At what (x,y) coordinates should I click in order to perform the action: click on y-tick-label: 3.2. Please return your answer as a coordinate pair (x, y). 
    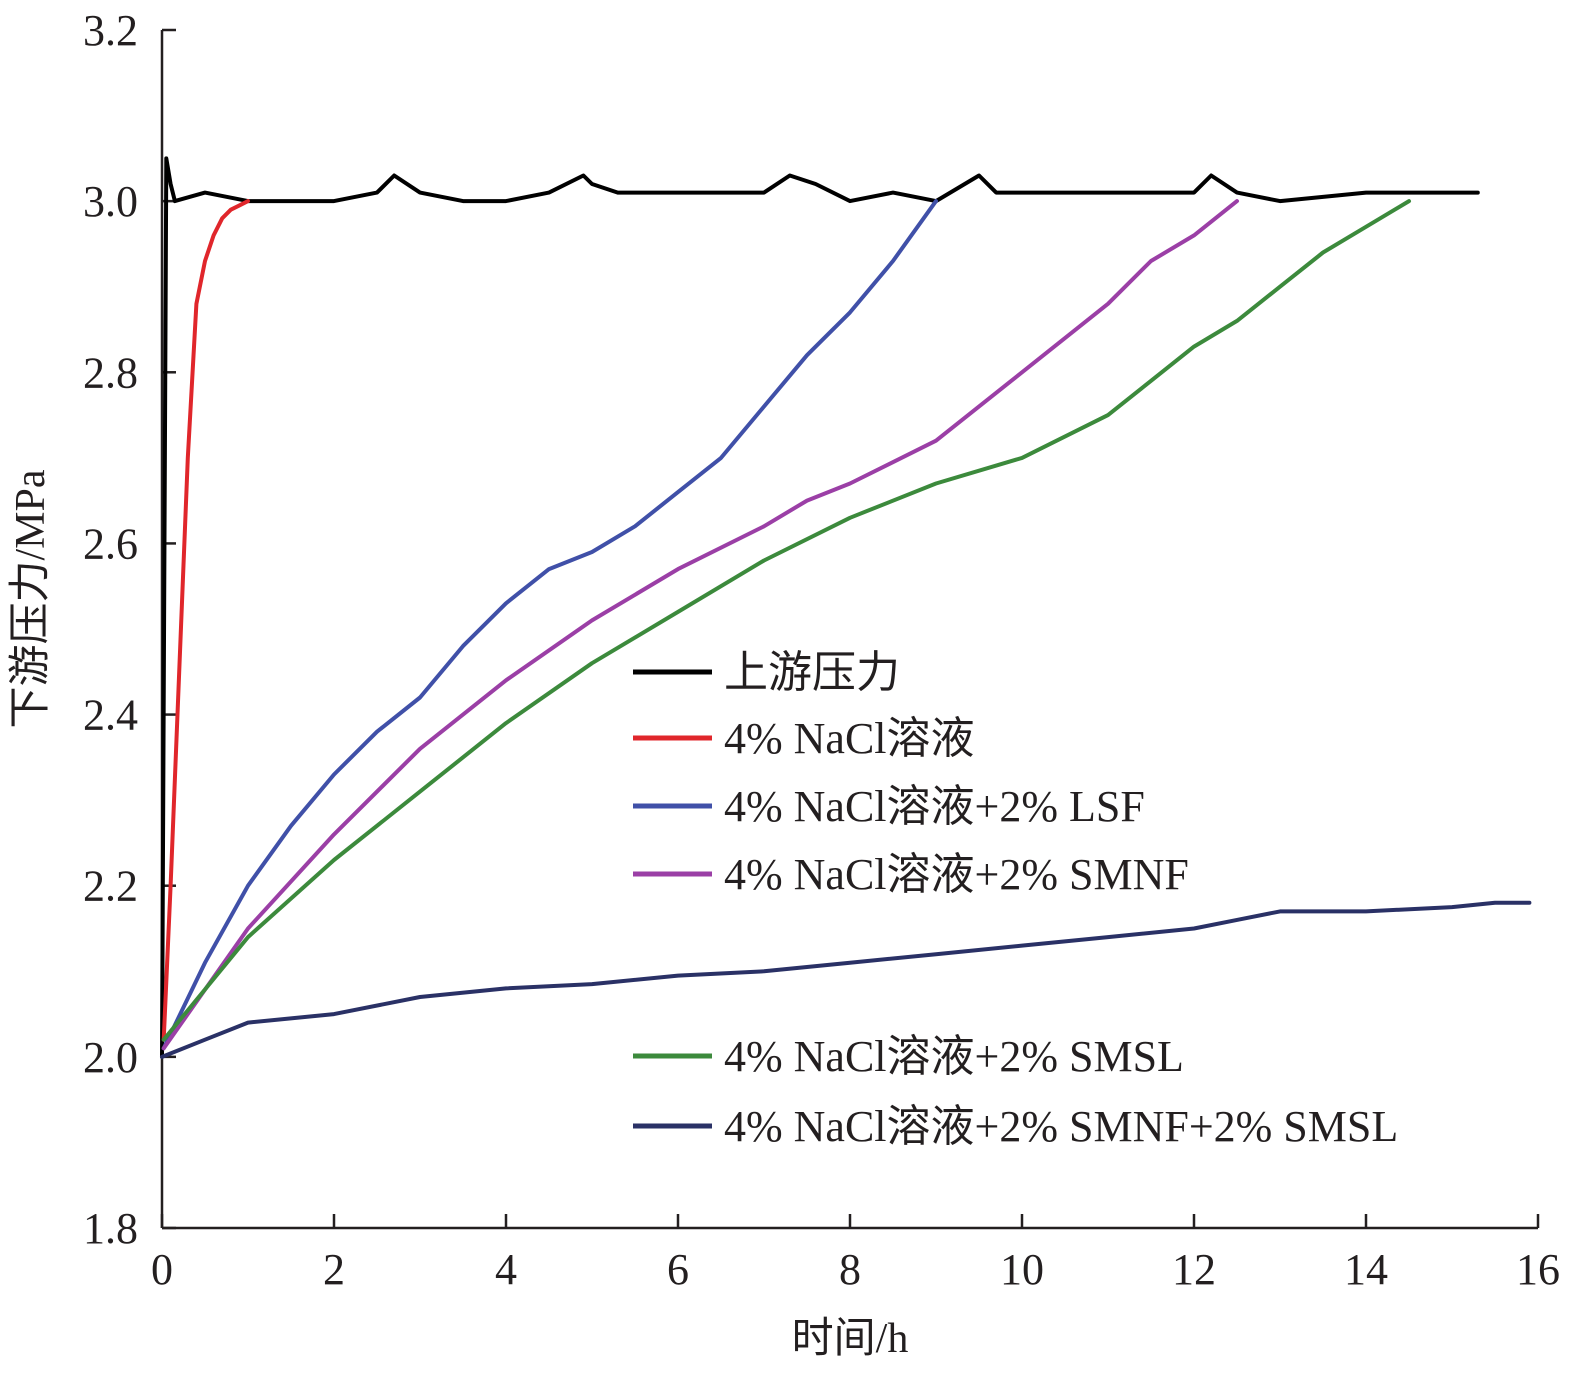
    Looking at the image, I should click on (110, 30).